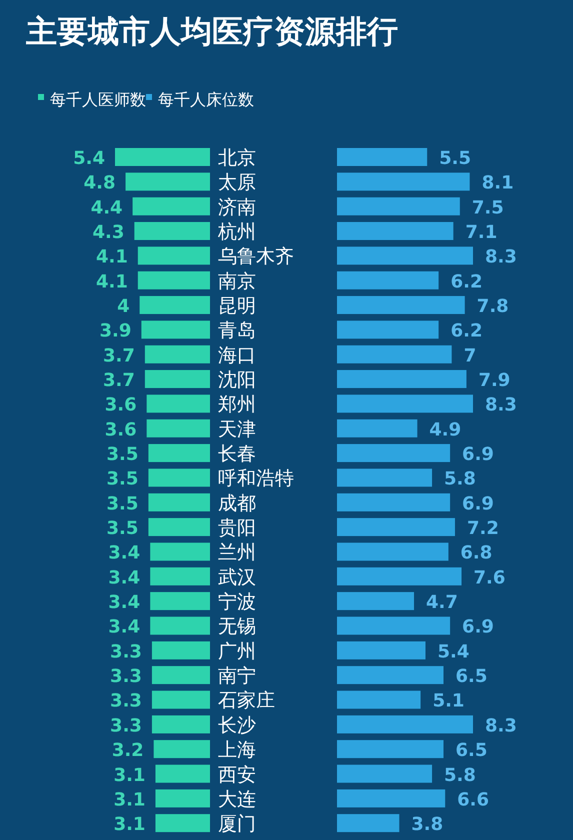  Describe the element at coordinates (481, 233) in the screenshot. I see `data-label: 7.1` at that location.